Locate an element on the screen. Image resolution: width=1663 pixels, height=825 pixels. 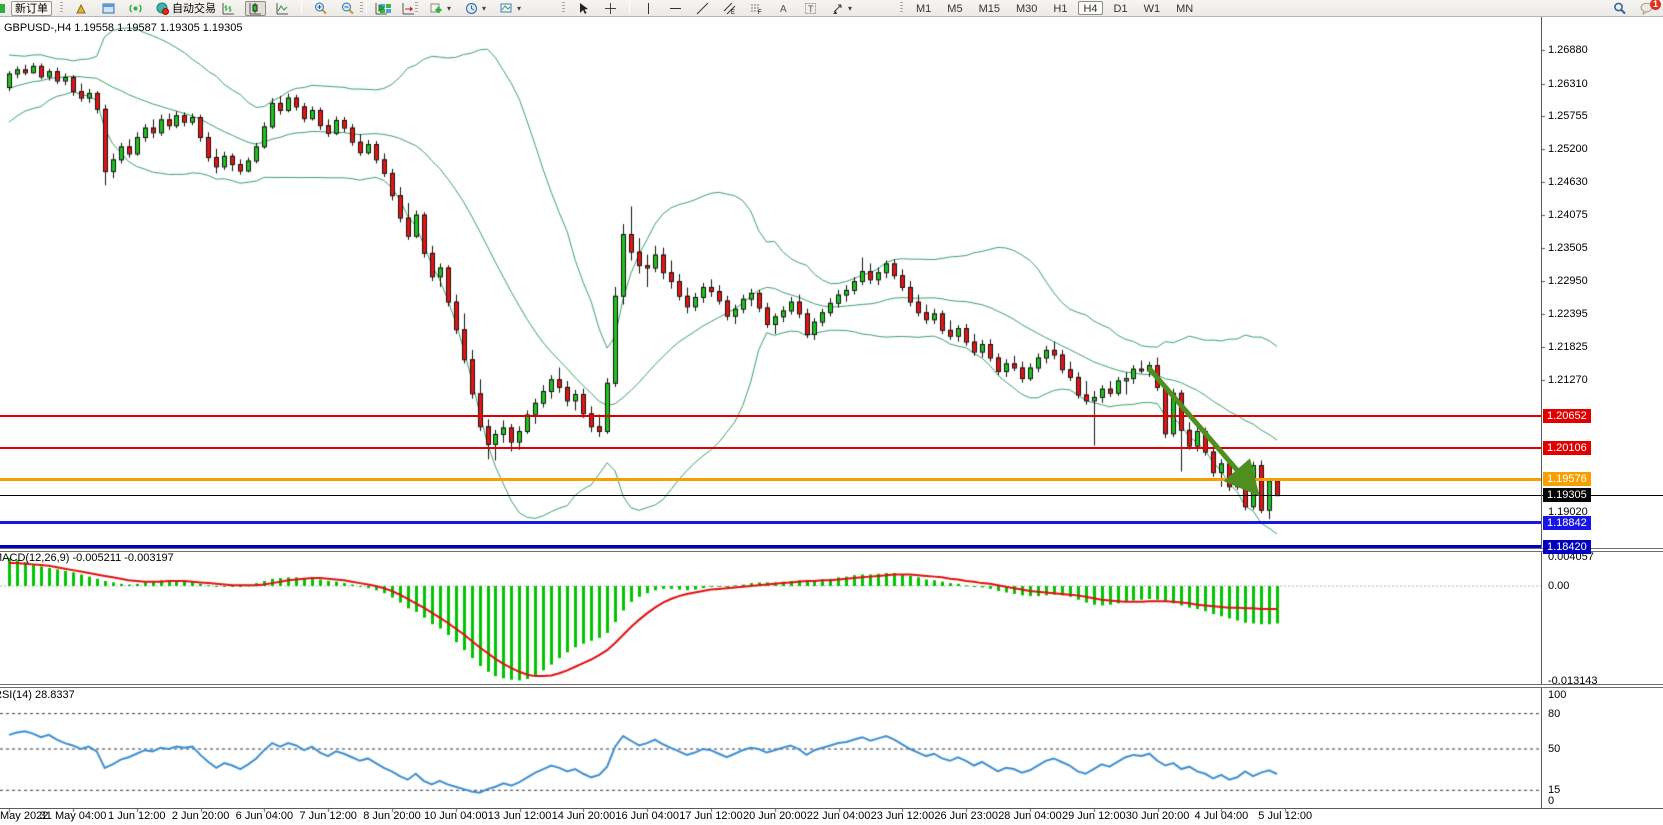
horizontal-line-1.19576 is located at coordinates (770, 479).